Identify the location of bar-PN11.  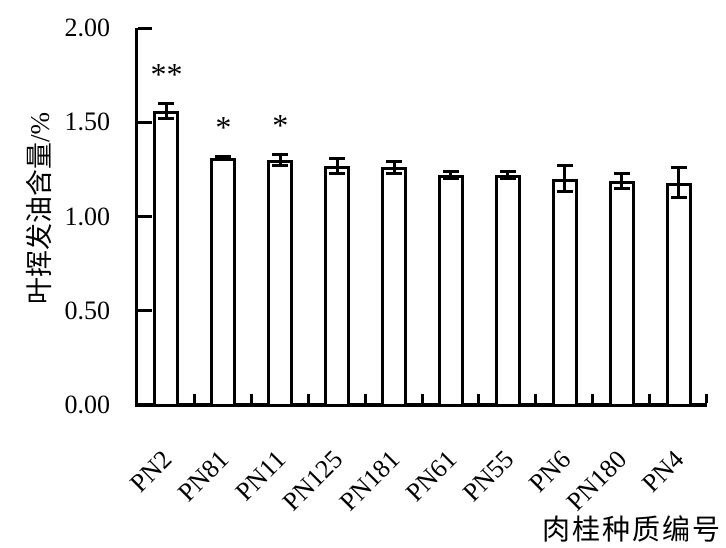
(280, 283).